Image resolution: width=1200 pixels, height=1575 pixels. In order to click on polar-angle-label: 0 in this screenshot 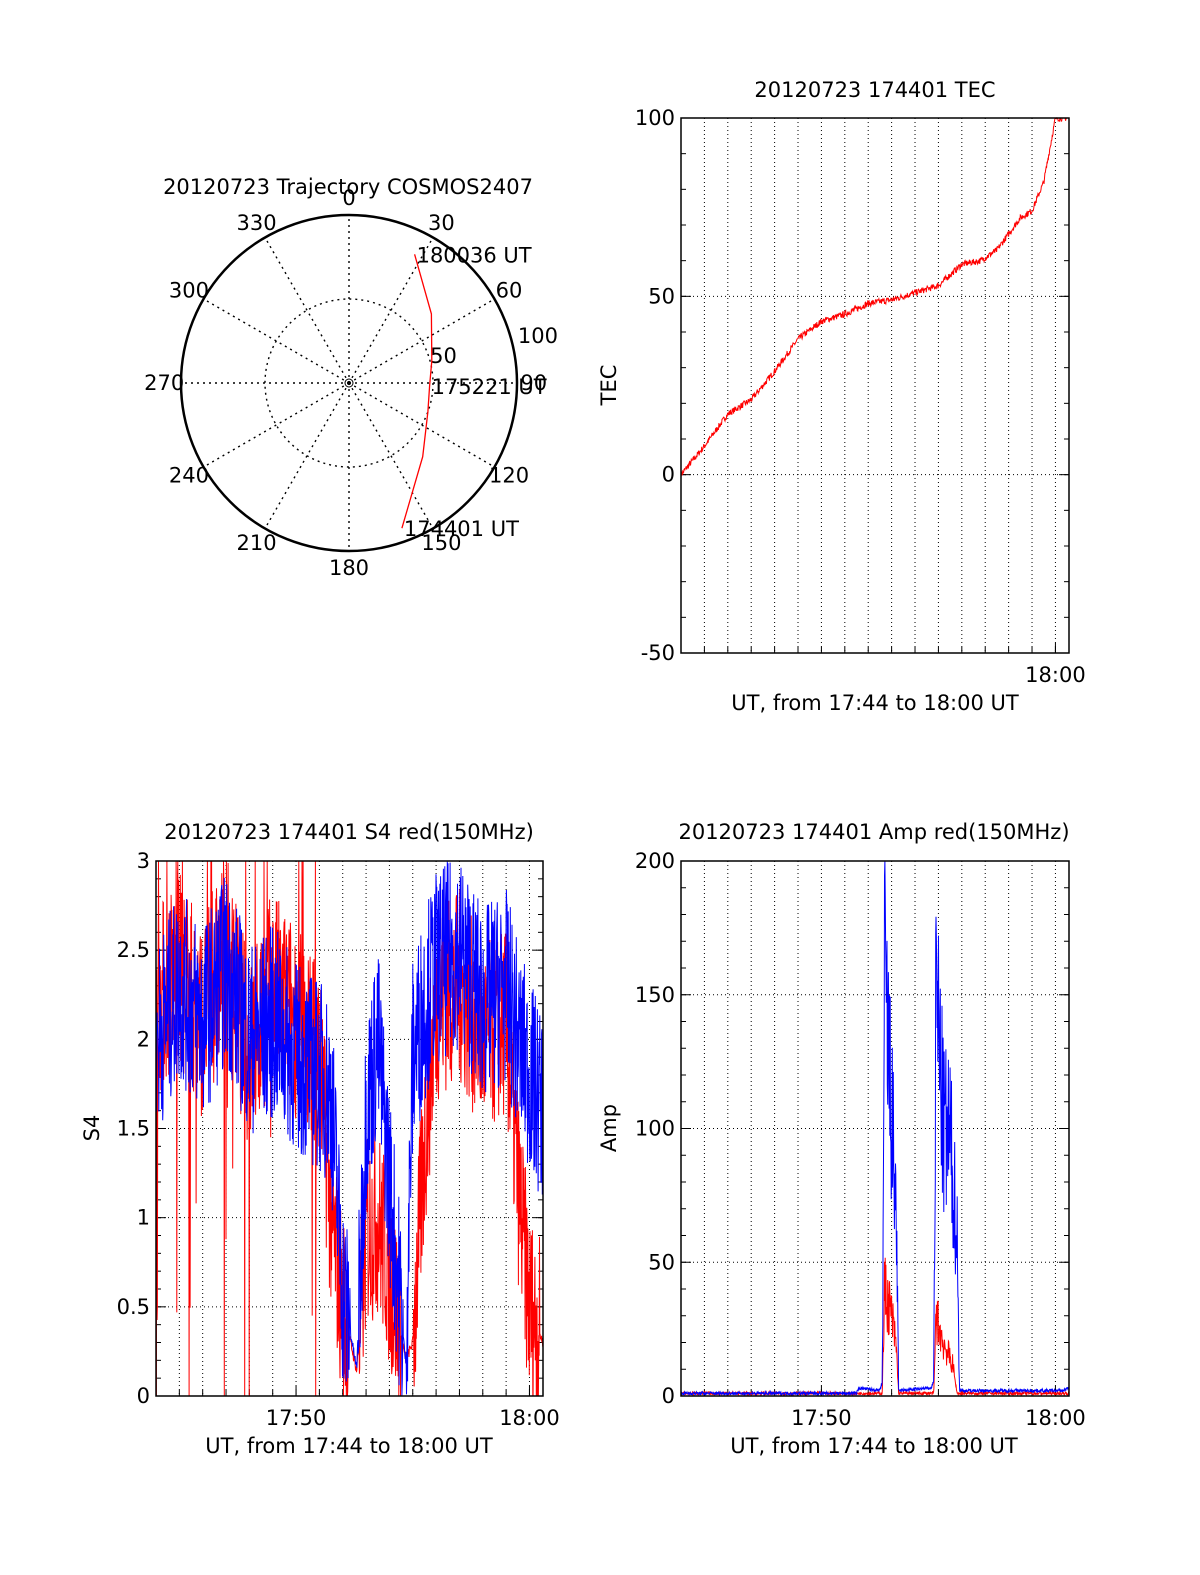, I will do `click(348, 198)`.